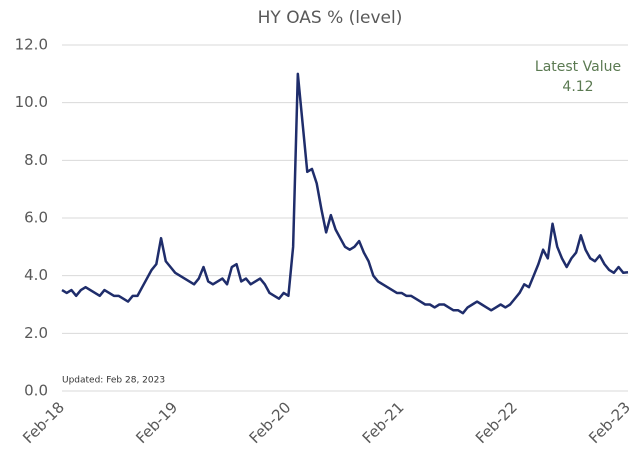 The width and height of the screenshot is (635, 458). Describe the element at coordinates (578, 67) in the screenshot. I see `annotation: Latest Value` at that location.